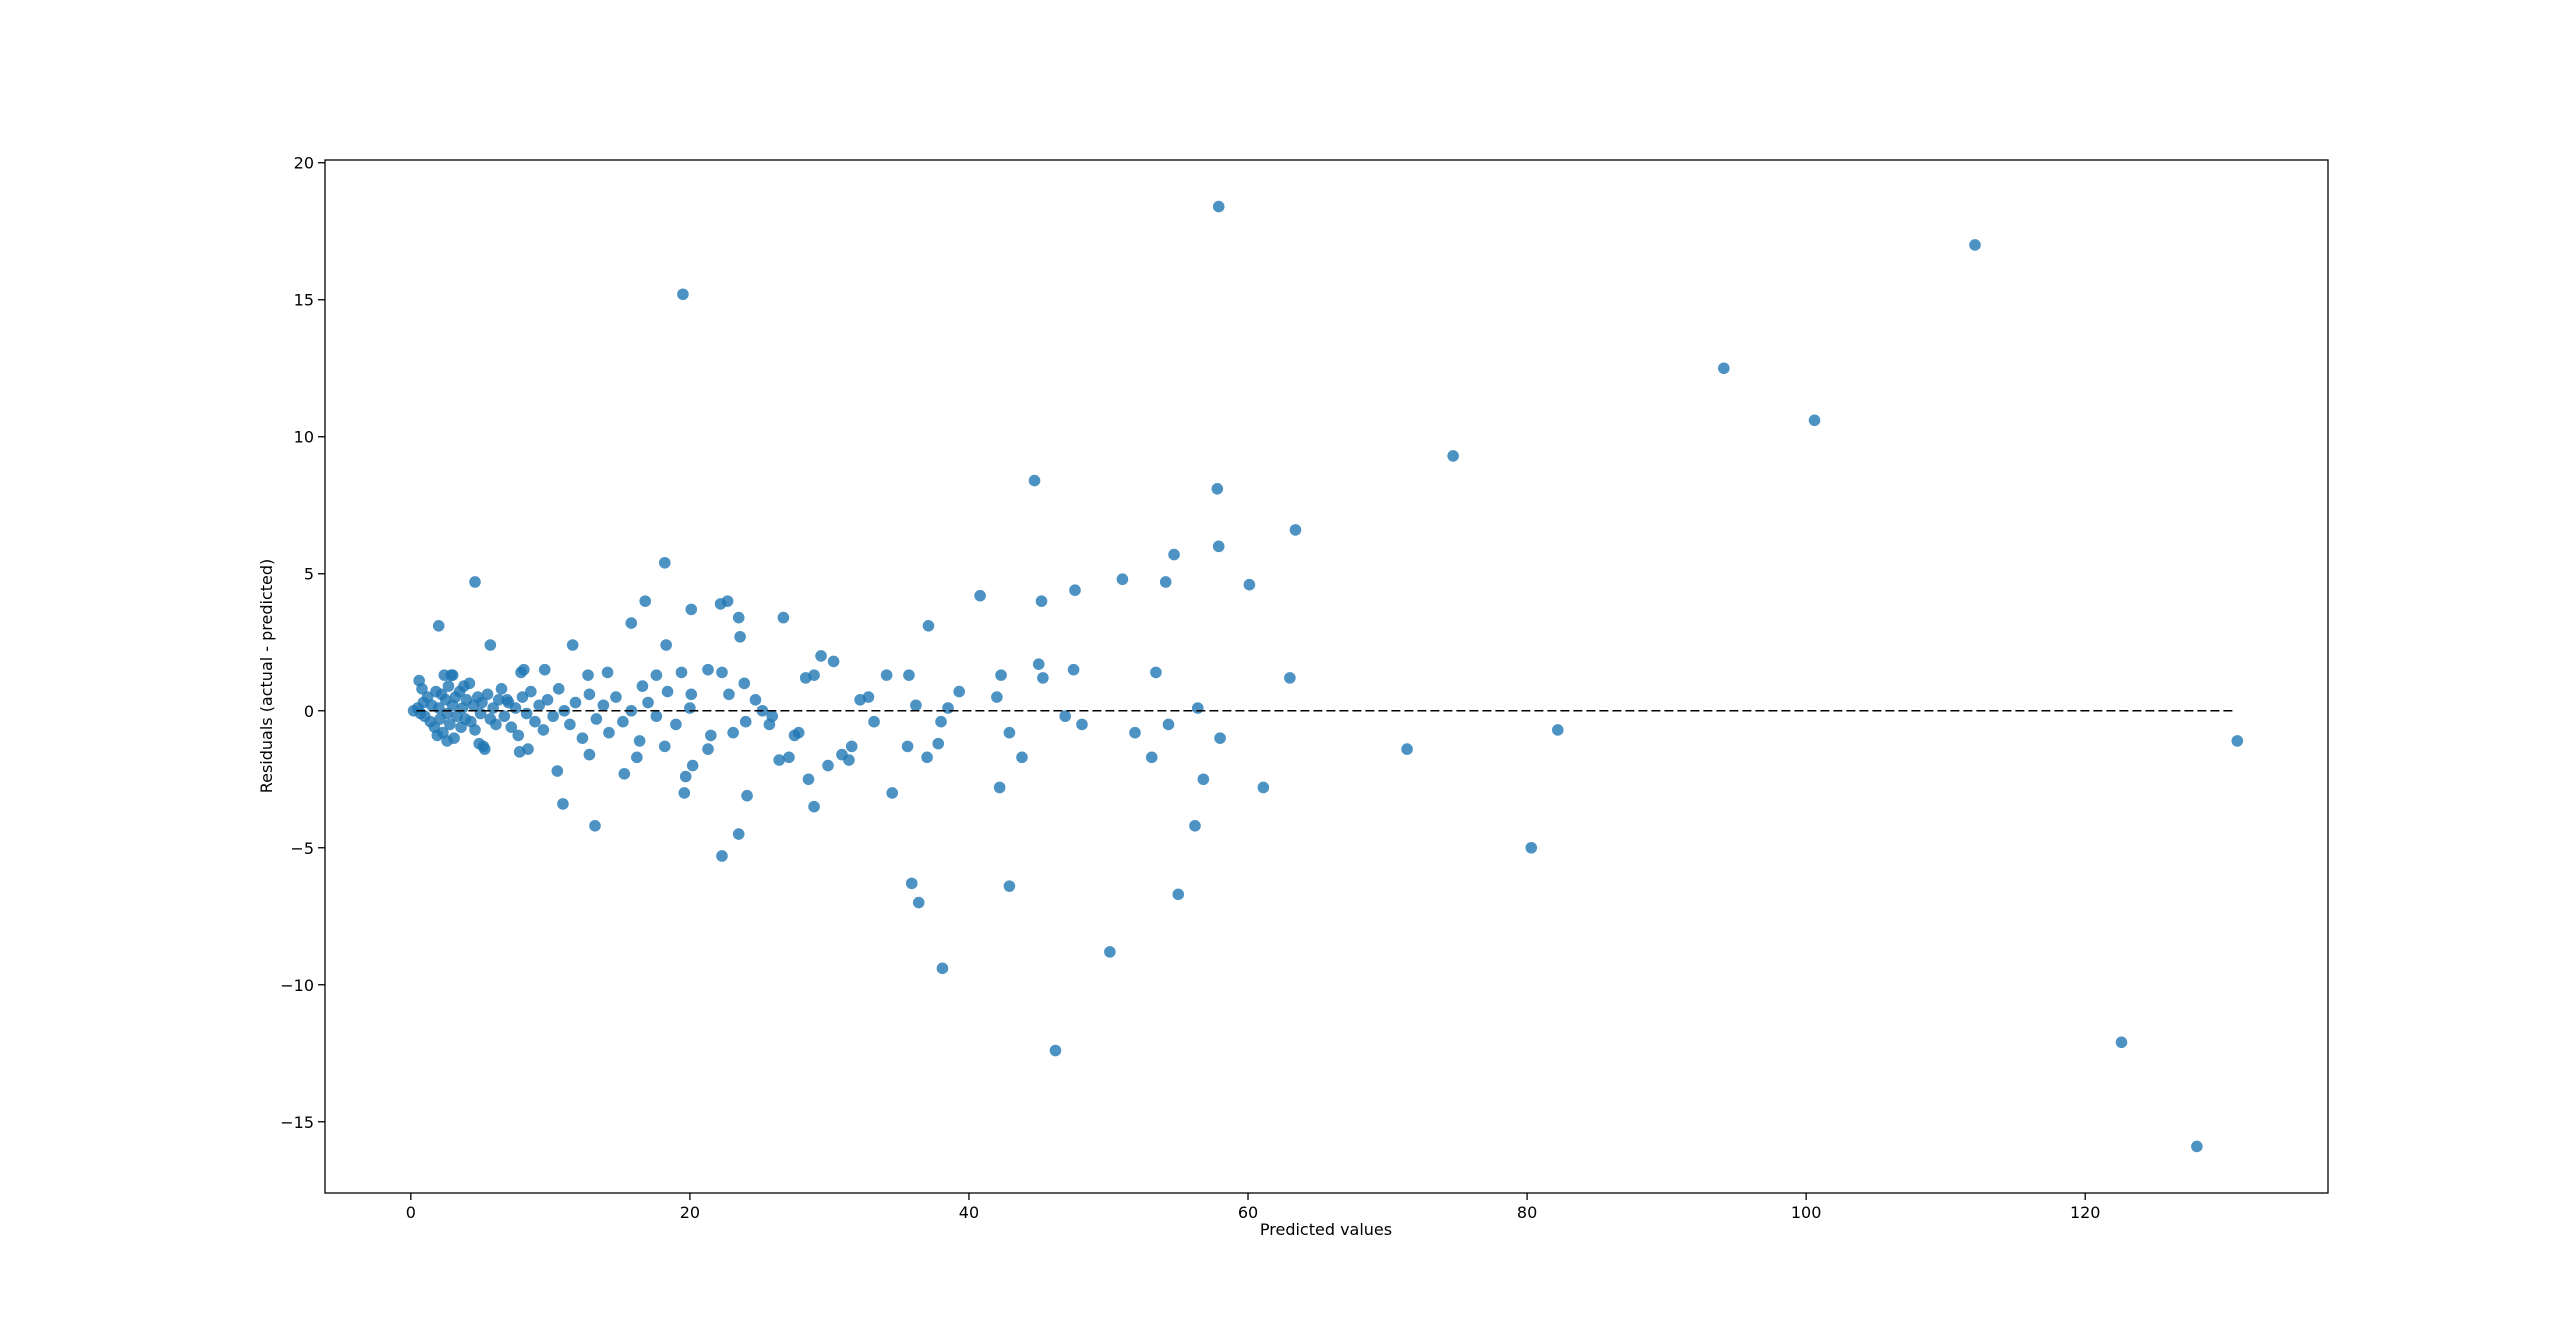 This screenshot has width=2560, height=1327. Describe the element at coordinates (411, 1212) in the screenshot. I see `x-tick-label: 0` at that location.